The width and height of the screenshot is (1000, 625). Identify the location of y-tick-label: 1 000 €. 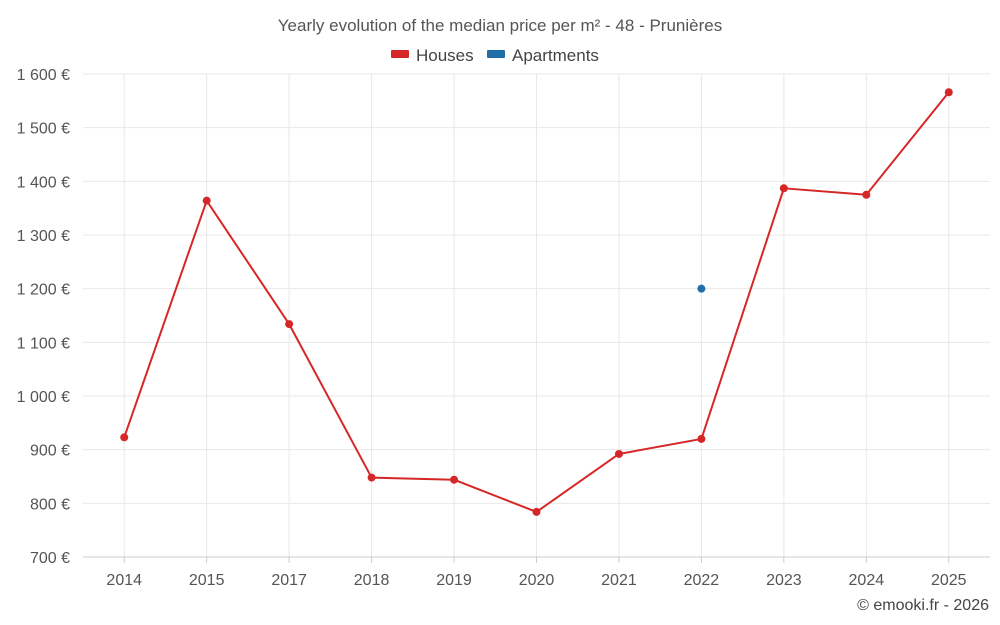
(43, 397).